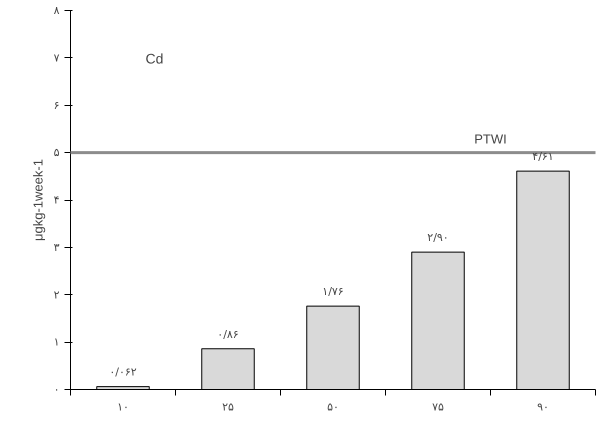 The image size is (605, 421). I want to click on data-label: ۲/۹۰, so click(438, 237).